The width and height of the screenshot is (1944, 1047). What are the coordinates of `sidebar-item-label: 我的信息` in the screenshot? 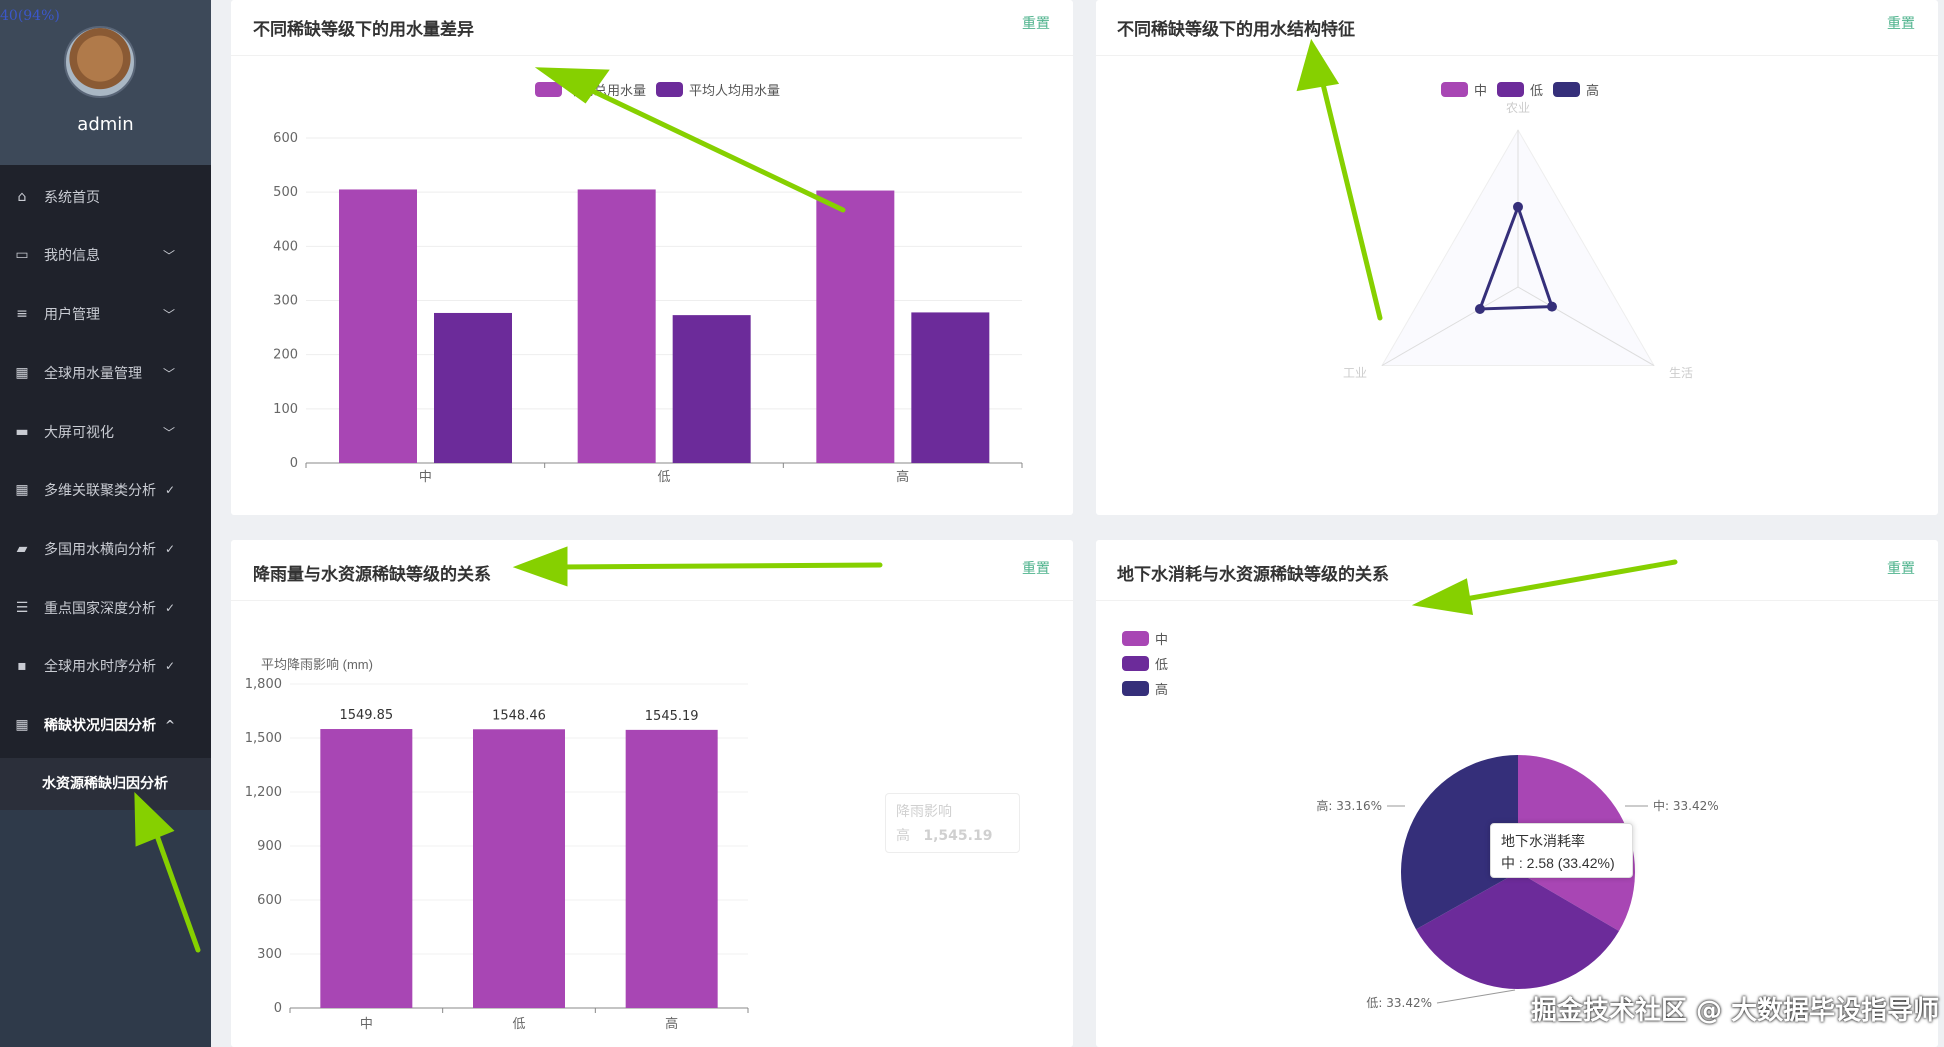 It's located at (72, 256).